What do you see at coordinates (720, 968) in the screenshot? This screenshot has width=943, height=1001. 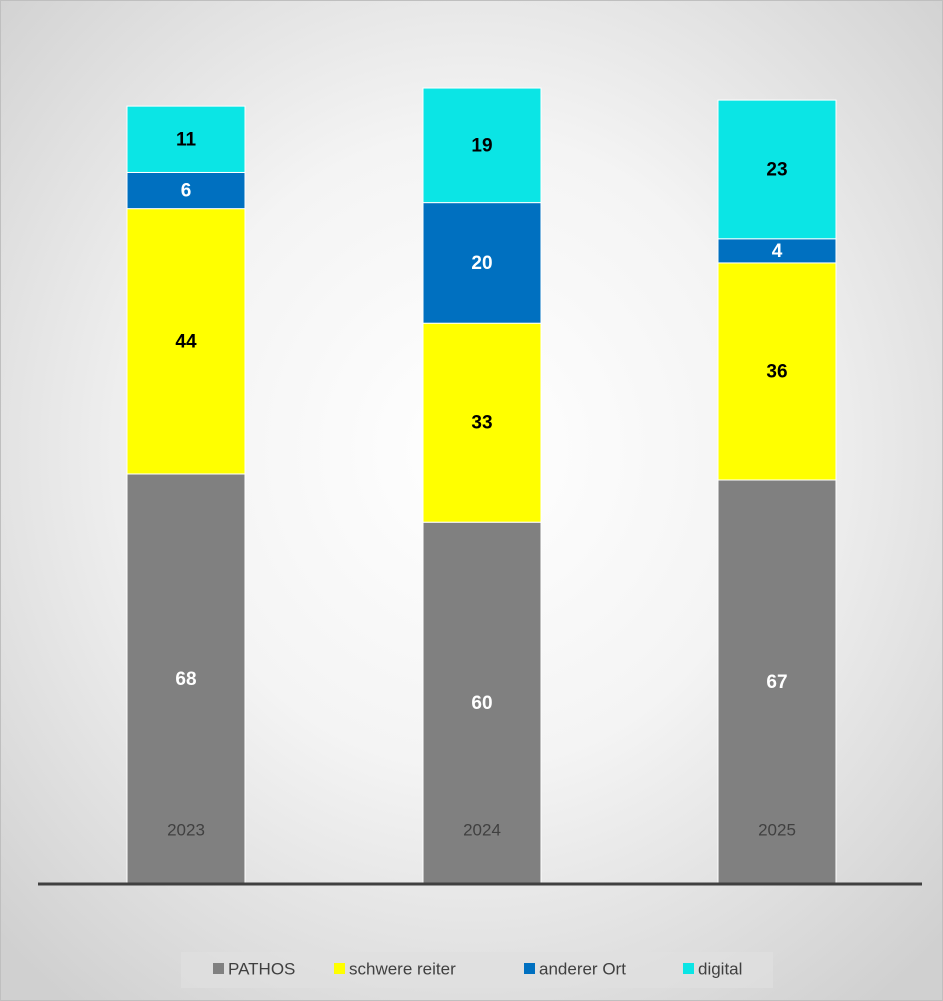 I see `legend-label: digital` at bounding box center [720, 968].